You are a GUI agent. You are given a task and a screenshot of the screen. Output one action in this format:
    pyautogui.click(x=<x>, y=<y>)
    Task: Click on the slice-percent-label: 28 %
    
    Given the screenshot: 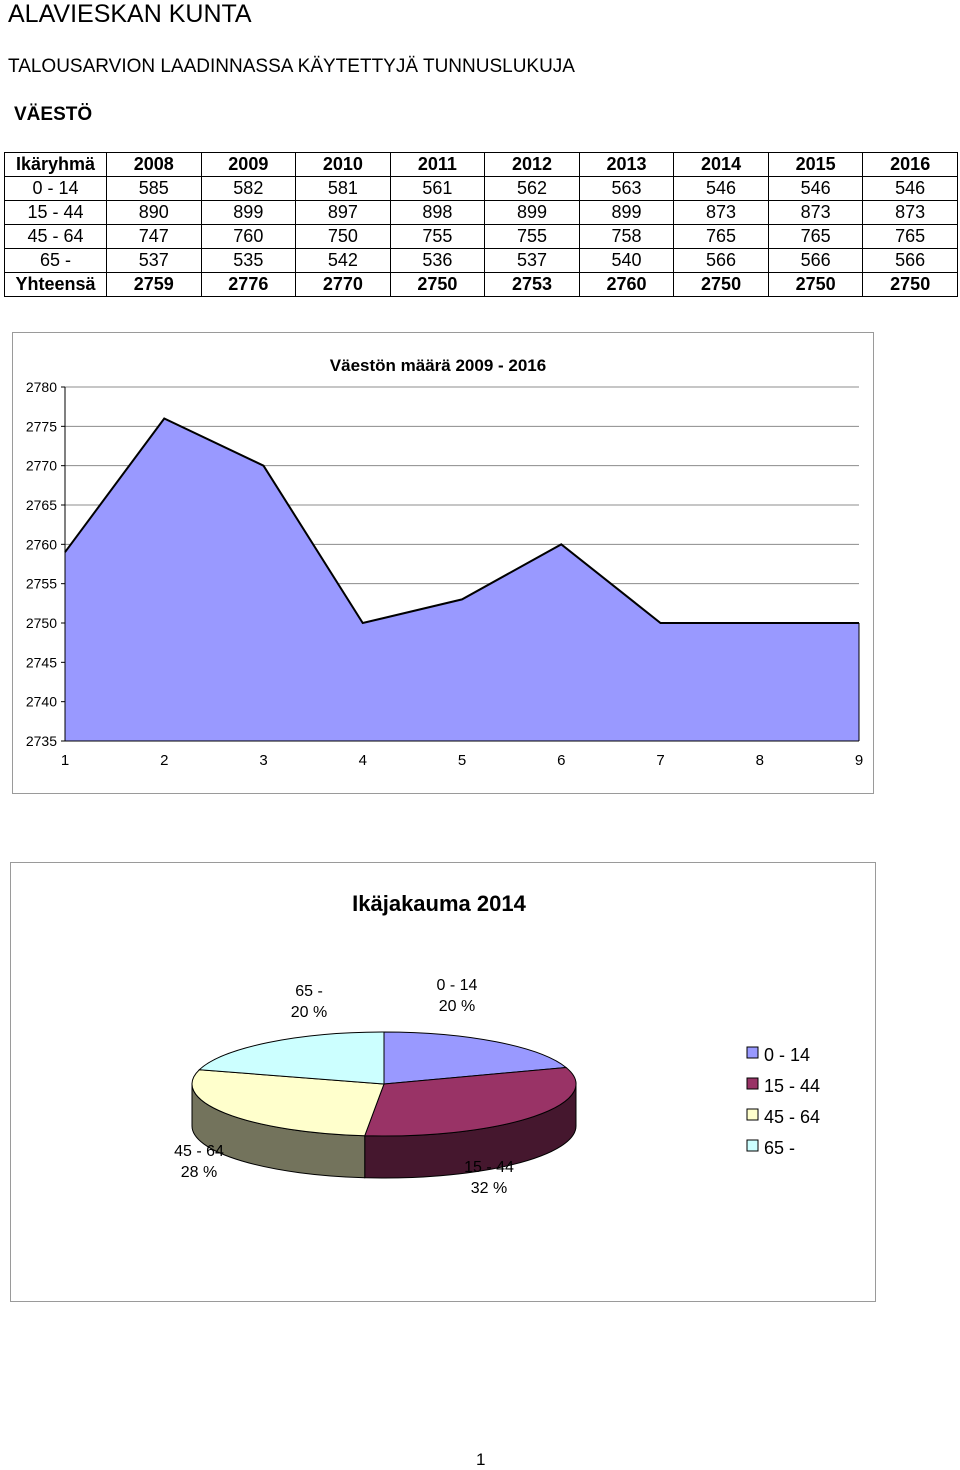 What is the action you would take?
    pyautogui.click(x=199, y=1172)
    